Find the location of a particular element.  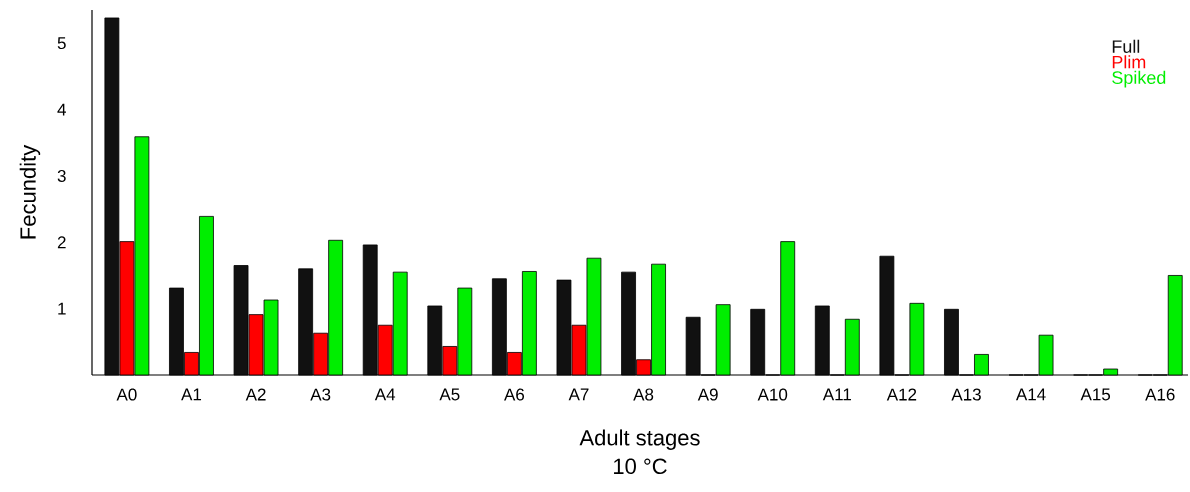

text: Plim is located at coordinates (1129, 62).